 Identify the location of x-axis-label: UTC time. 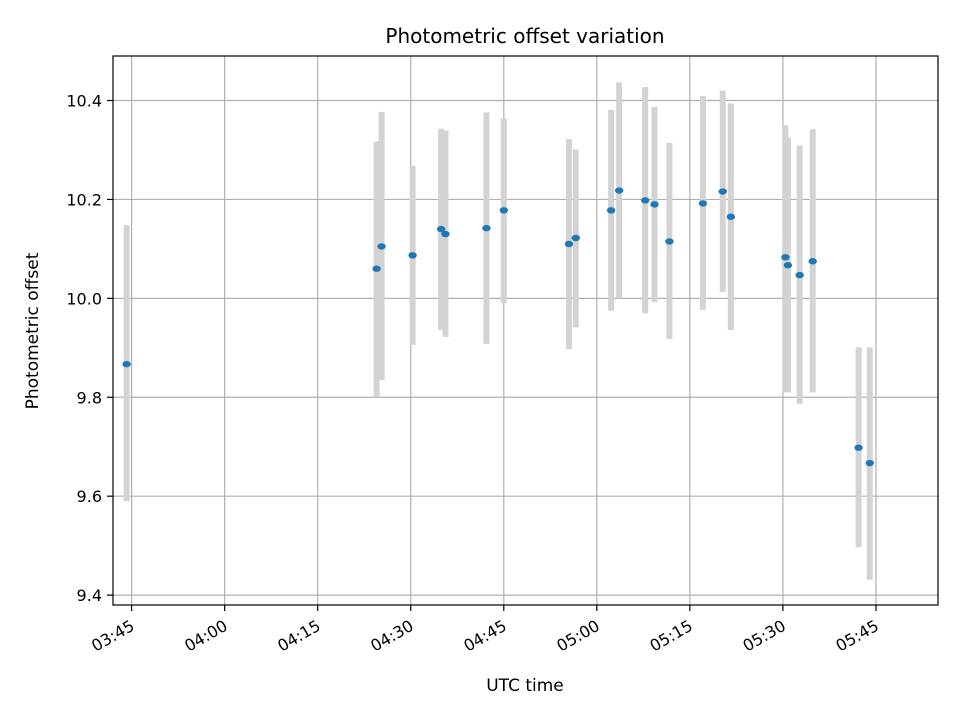
(525, 686).